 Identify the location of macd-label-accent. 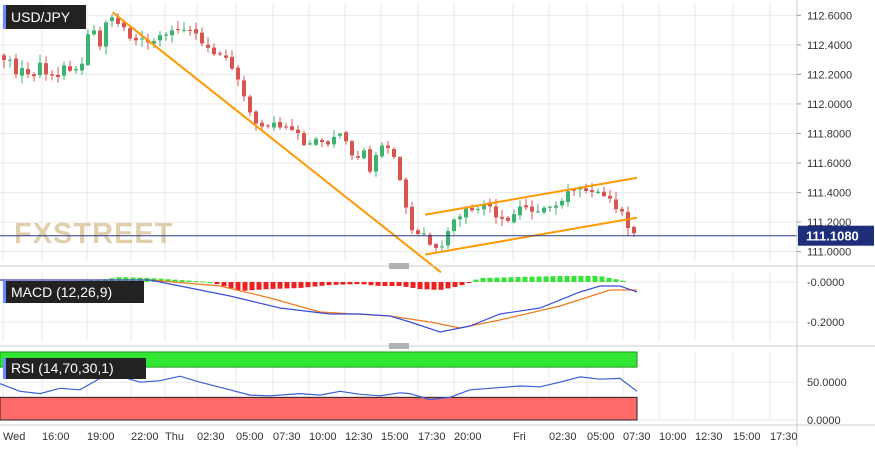
(4, 292).